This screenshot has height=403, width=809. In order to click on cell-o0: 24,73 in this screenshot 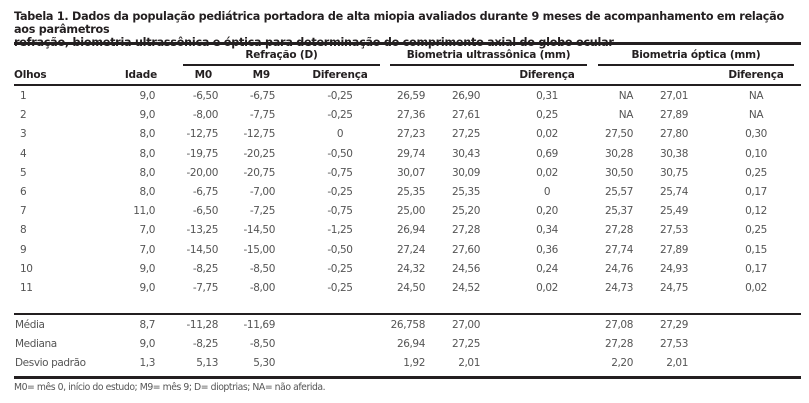, I will do `click(618, 288)`.